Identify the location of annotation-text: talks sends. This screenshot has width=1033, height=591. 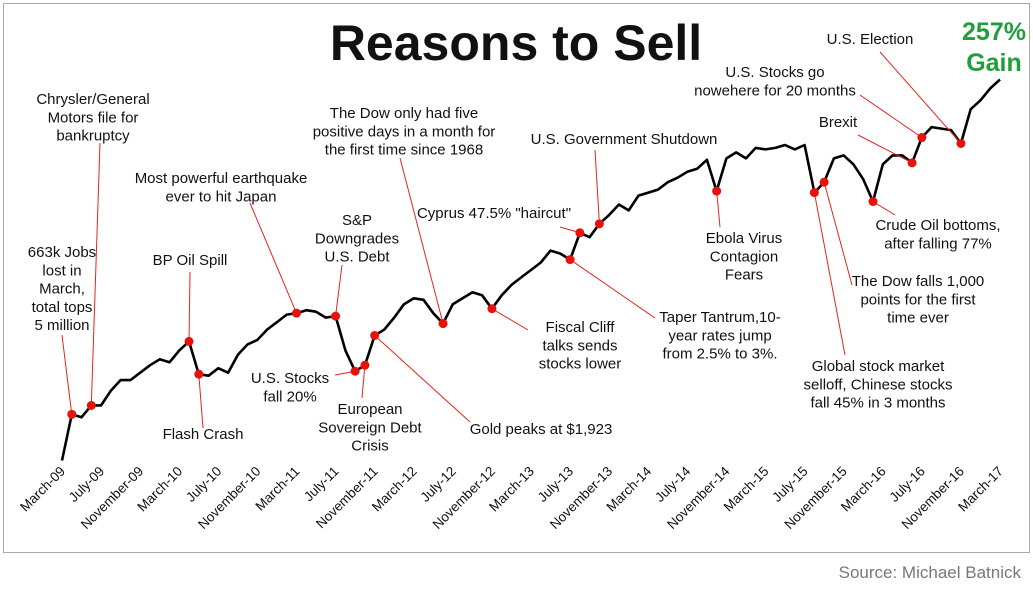
(579, 345).